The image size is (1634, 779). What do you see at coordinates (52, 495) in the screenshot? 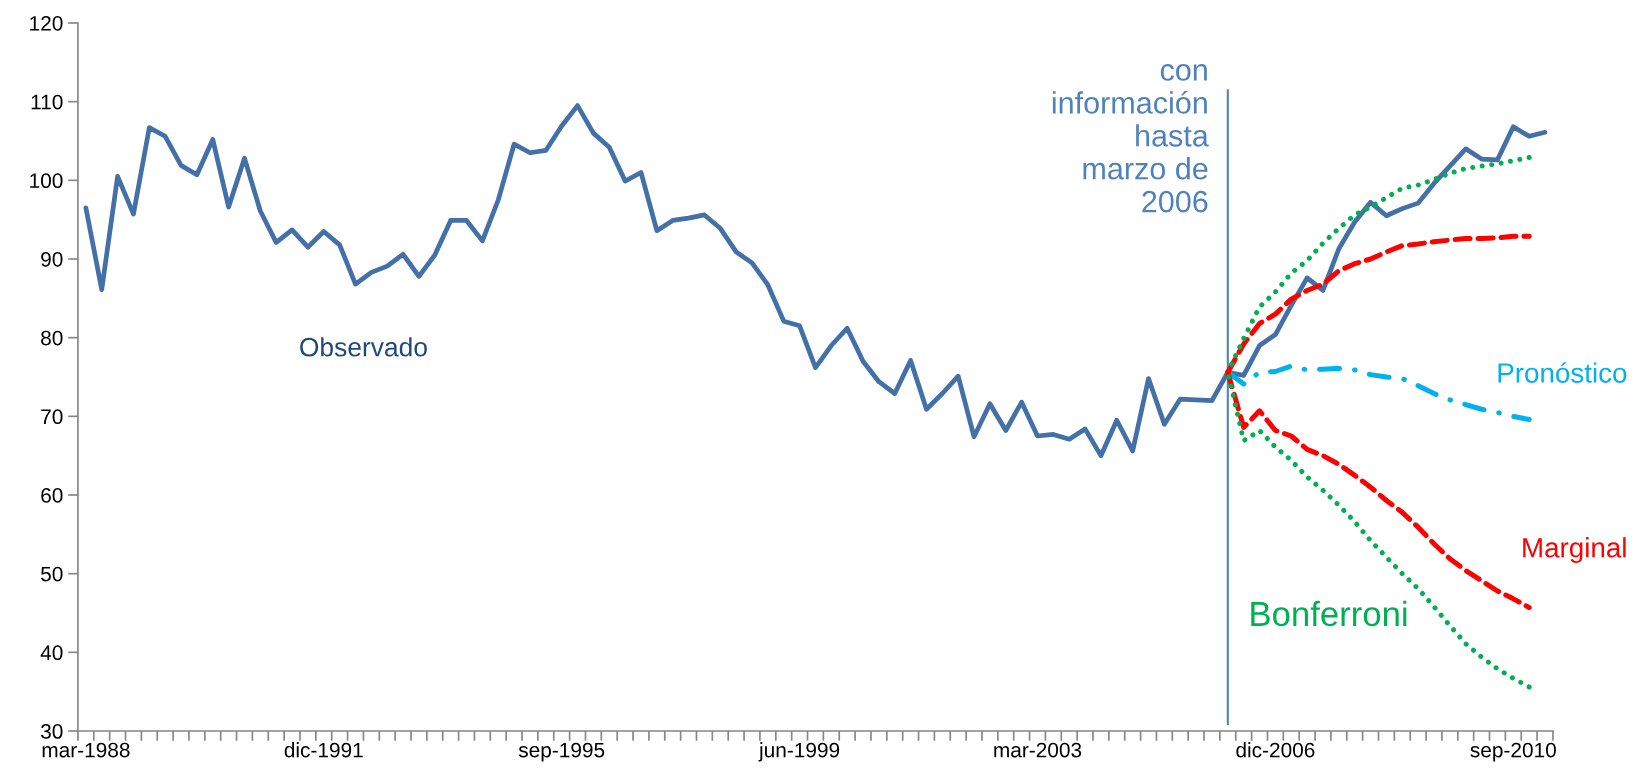
I see `y-tick-label: 60` at bounding box center [52, 495].